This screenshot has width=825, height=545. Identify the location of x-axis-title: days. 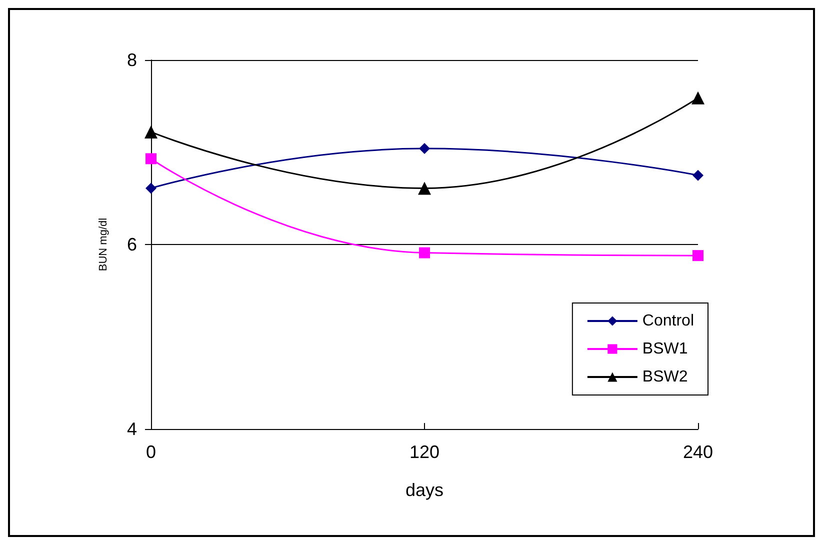
(424, 490).